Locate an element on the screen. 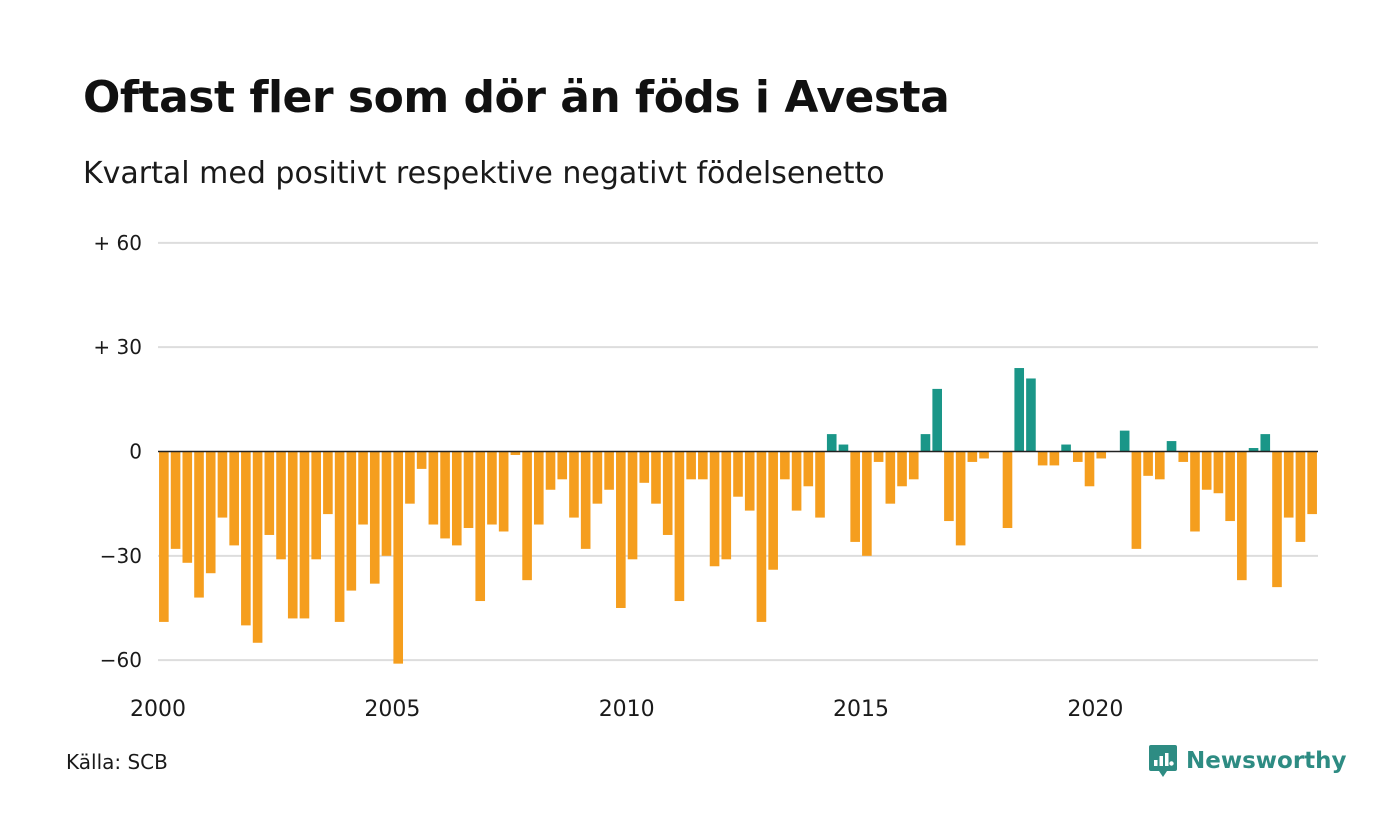 The image size is (1400, 840). y-axis-ticks: + 60 + 30 0 −30 −60 is located at coordinates (117, 451).